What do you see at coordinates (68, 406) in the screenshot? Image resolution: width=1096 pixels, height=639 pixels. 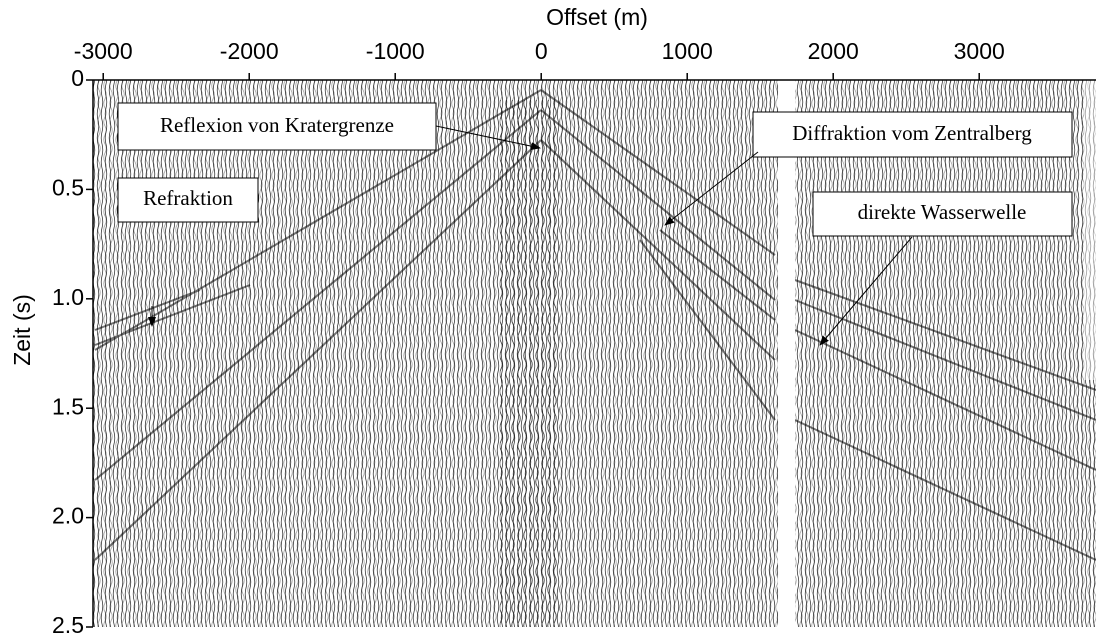 I see `y-tick-label: 1.5` at bounding box center [68, 406].